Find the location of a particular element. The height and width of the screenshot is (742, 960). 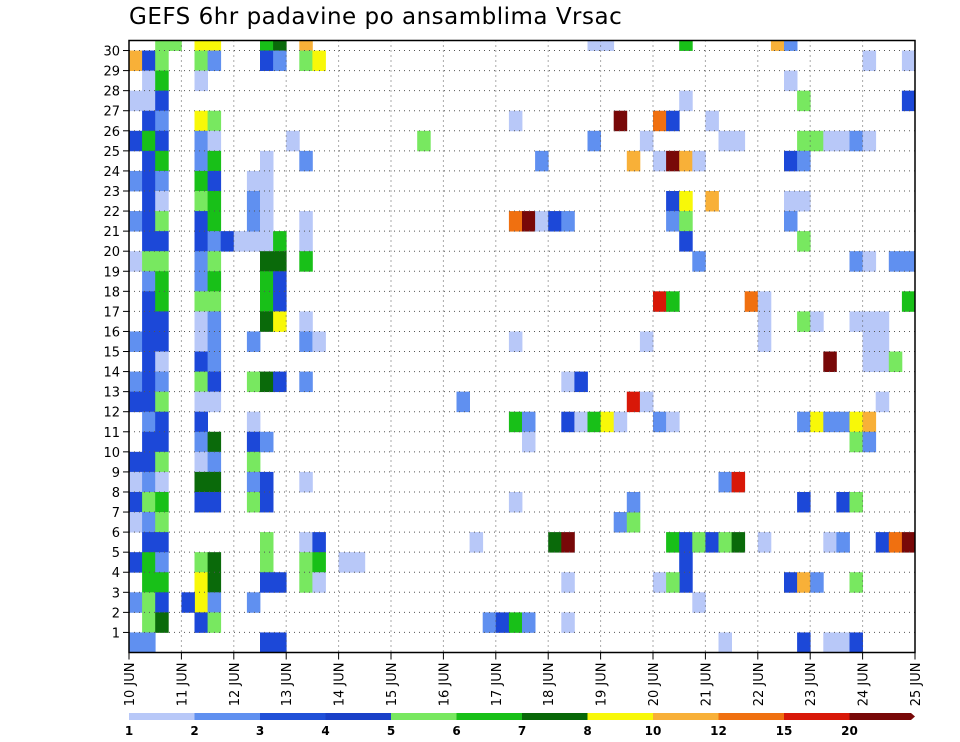

y-tick-label: 5 is located at coordinates (116, 553).